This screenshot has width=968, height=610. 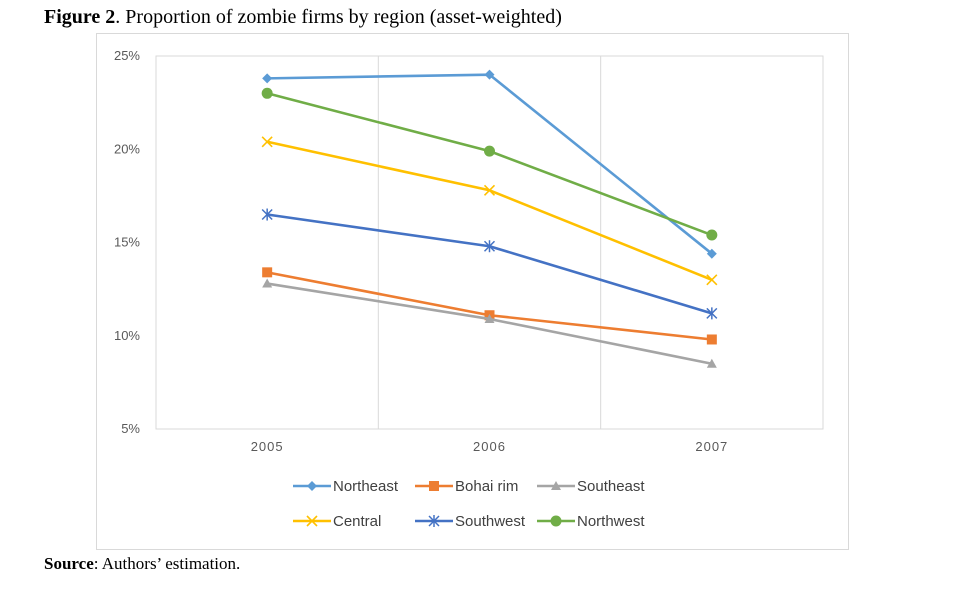 What do you see at coordinates (366, 486) in the screenshot?
I see `legend-label-northeast: Northeast` at bounding box center [366, 486].